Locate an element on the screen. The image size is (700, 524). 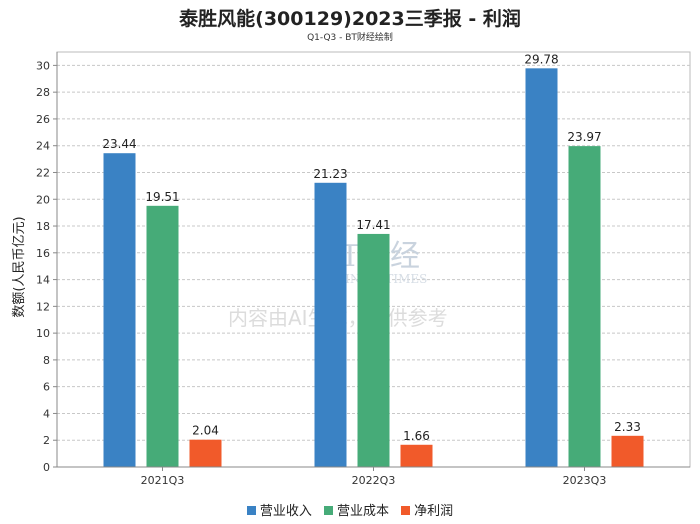
x-tick-label: 2021Q3 is located at coordinates (163, 480).